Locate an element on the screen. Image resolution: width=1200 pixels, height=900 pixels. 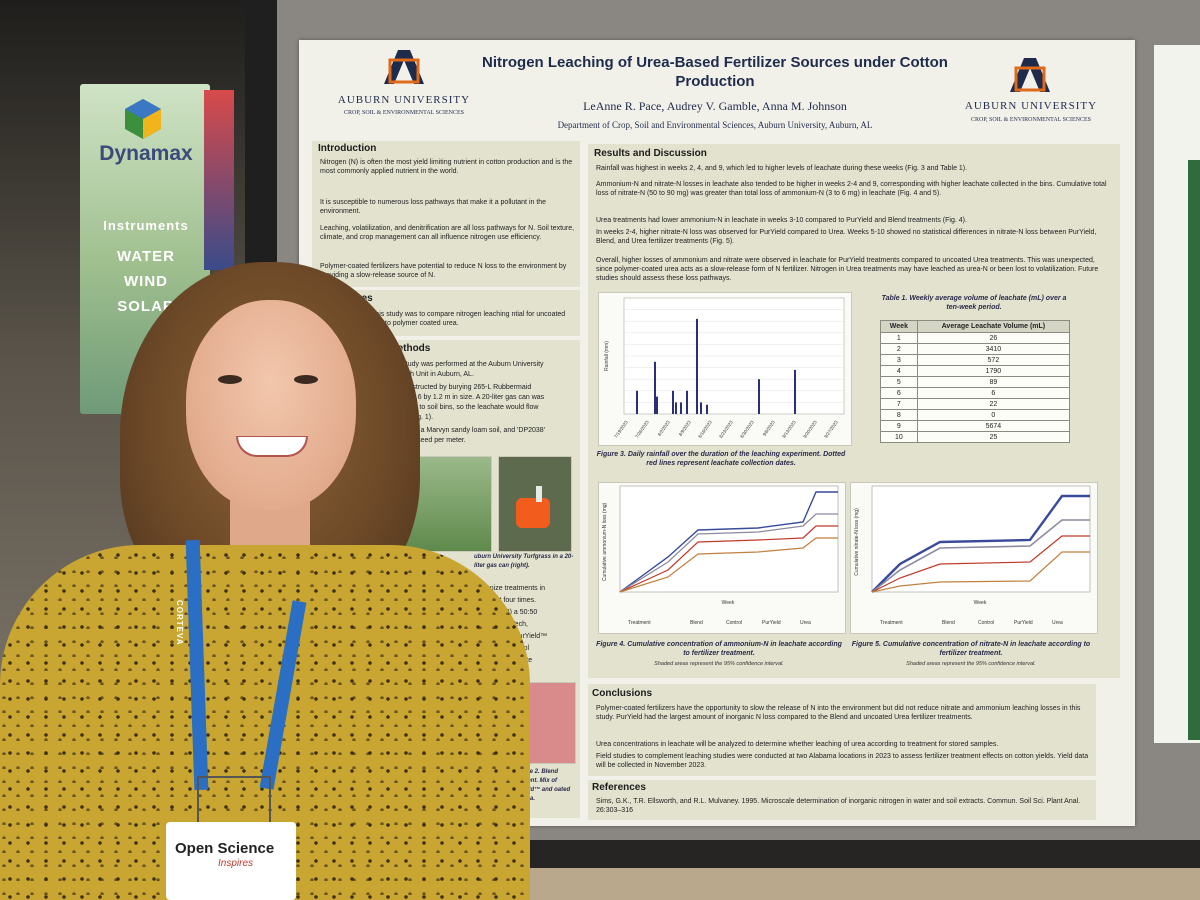
table-row: 1 26 is located at coordinates (975, 338).